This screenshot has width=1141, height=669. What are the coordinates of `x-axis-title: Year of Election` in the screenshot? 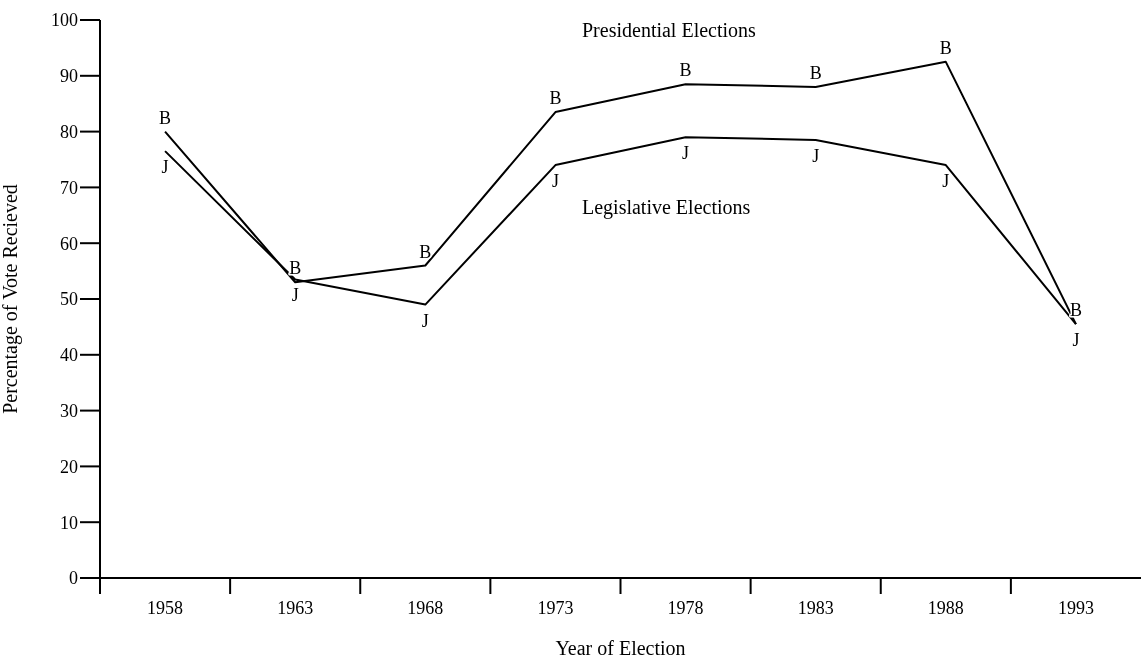 It's located at (620, 648).